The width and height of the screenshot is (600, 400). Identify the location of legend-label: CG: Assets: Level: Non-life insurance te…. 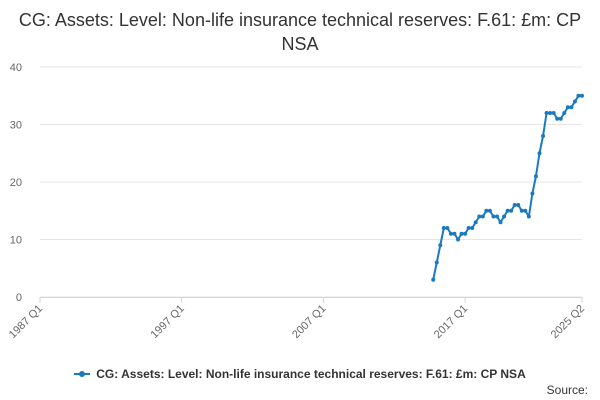
(311, 374).